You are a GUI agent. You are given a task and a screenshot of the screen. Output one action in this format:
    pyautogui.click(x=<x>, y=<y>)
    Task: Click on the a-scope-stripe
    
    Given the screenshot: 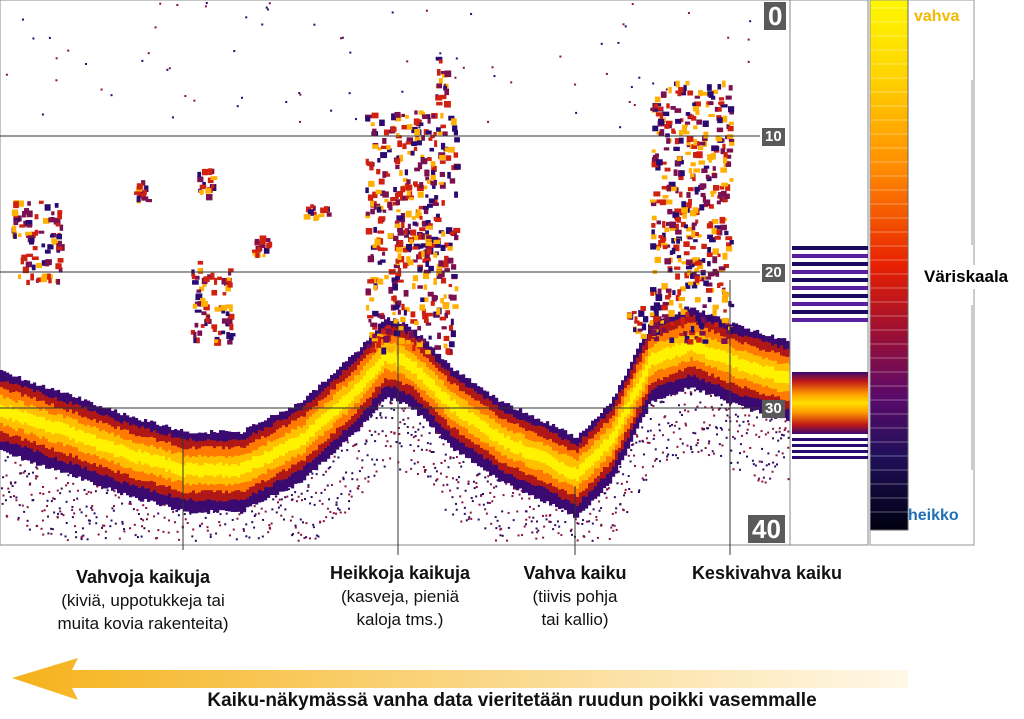 What is the action you would take?
    pyautogui.click(x=830, y=272)
    